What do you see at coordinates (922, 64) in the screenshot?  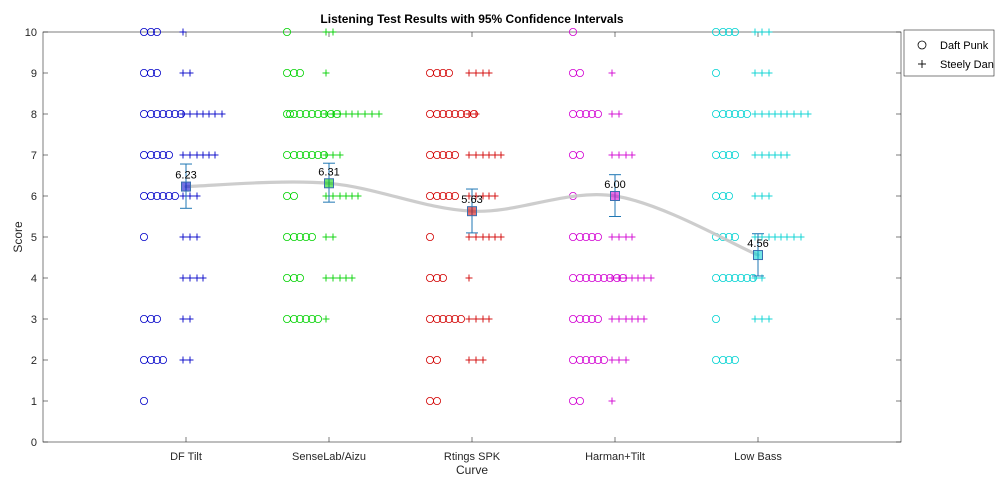 I see `legend-marker-steely-dan` at bounding box center [922, 64].